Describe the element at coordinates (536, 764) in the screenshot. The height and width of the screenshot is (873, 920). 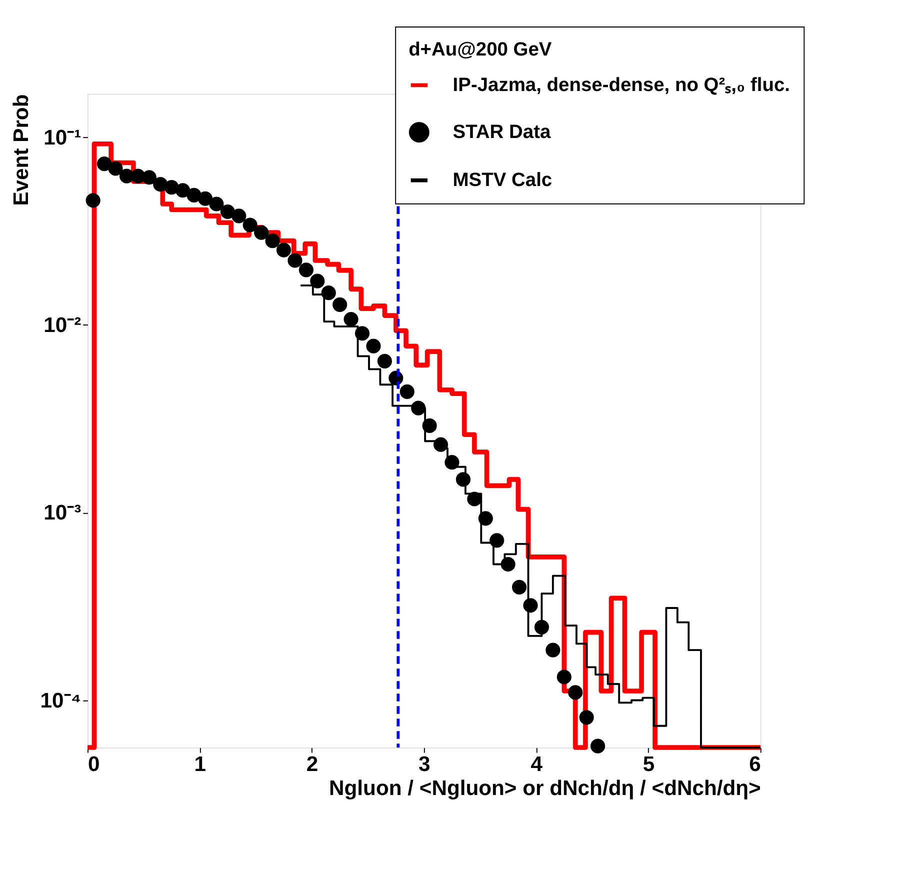
I see `x-tick-label: 4` at that location.